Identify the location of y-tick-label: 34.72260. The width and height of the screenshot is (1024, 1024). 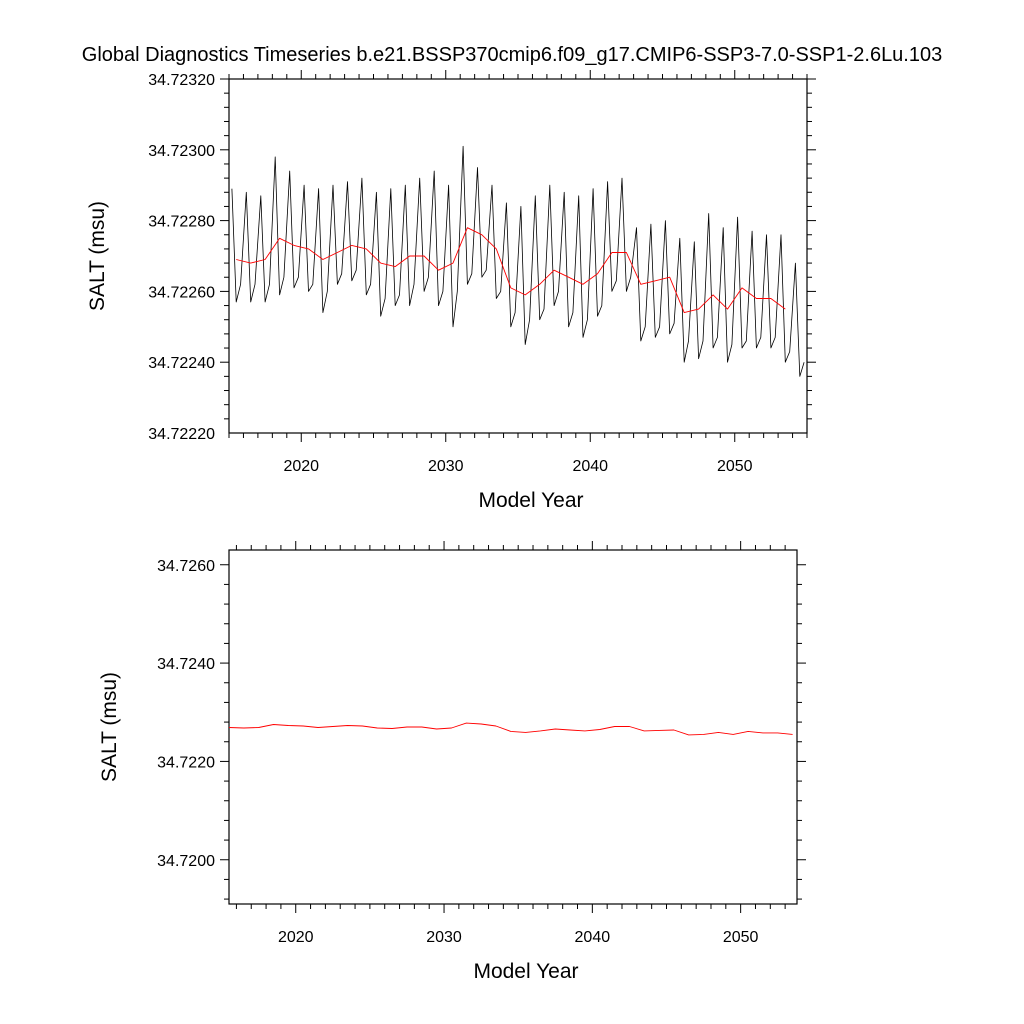
(181, 292).